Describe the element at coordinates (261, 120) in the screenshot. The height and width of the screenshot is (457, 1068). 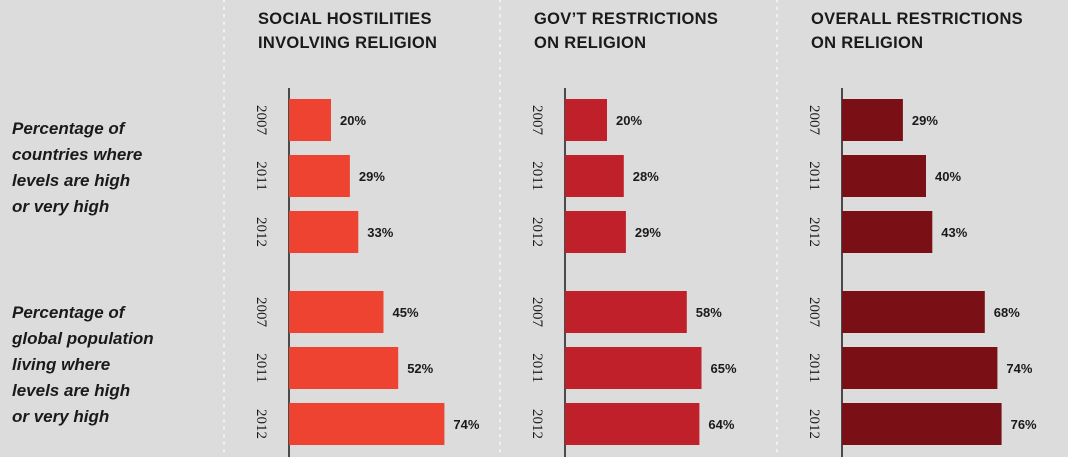
I see `year-label-0-0-0: 2007` at that location.